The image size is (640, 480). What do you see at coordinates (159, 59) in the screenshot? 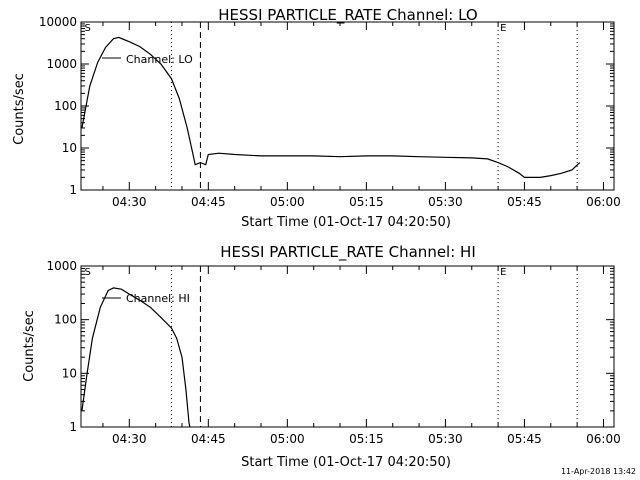
I see `lo-legend-label: Channel: LO` at bounding box center [159, 59].